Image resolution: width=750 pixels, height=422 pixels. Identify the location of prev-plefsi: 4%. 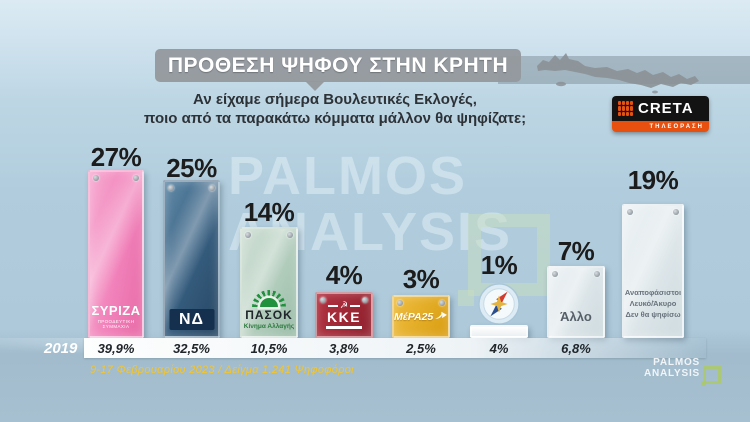
(499, 348).